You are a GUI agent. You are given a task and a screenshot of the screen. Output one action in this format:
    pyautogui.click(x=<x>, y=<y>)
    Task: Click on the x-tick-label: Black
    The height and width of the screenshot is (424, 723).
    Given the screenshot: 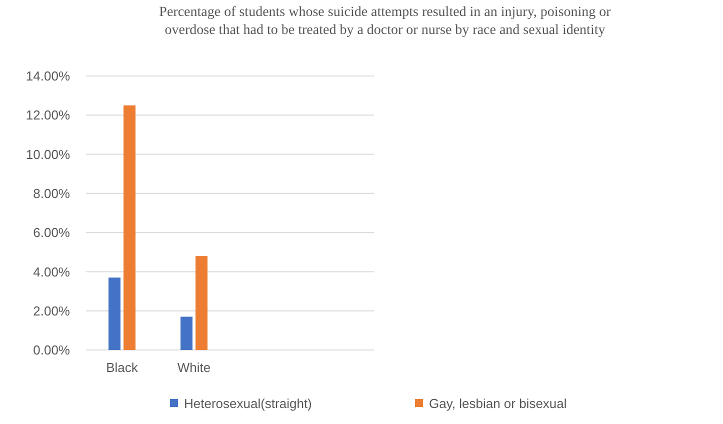 What is the action you would take?
    pyautogui.click(x=122, y=367)
    